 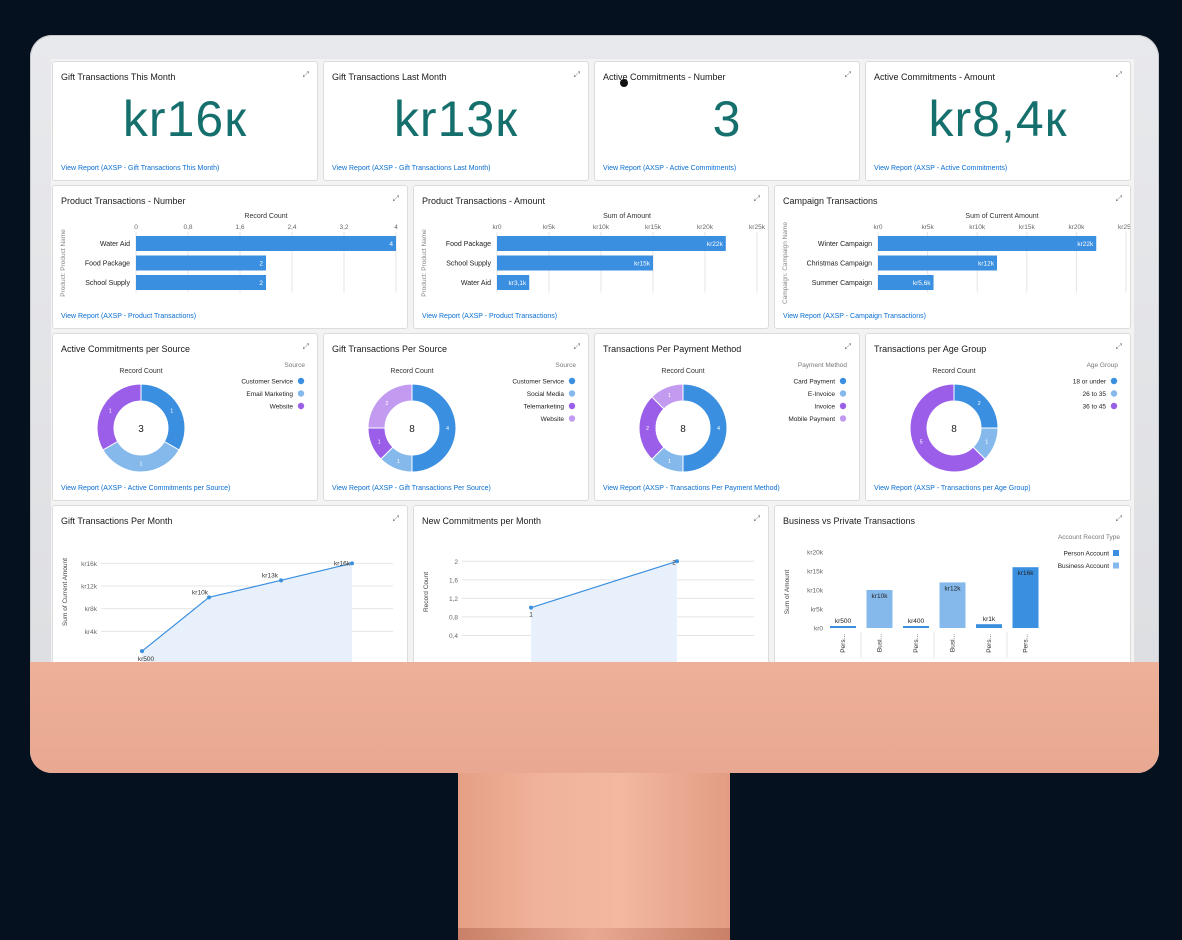 What do you see at coordinates (787, 592) in the screenshot?
I see `y-axis-label: Sum of Amount` at bounding box center [787, 592].